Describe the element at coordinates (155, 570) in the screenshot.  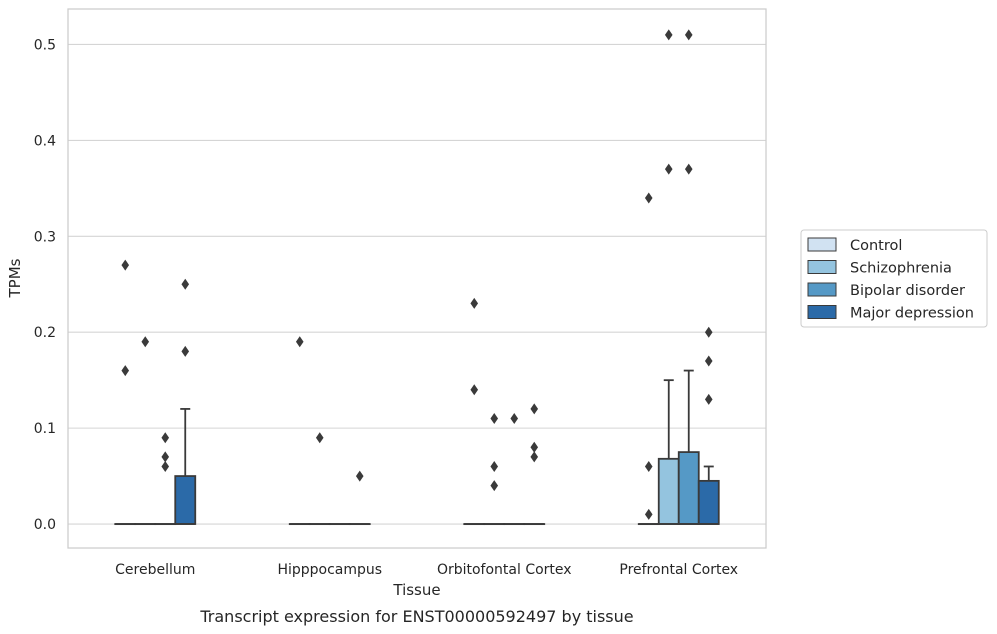
I see `x-tick-label: Cerebellum` at that location.